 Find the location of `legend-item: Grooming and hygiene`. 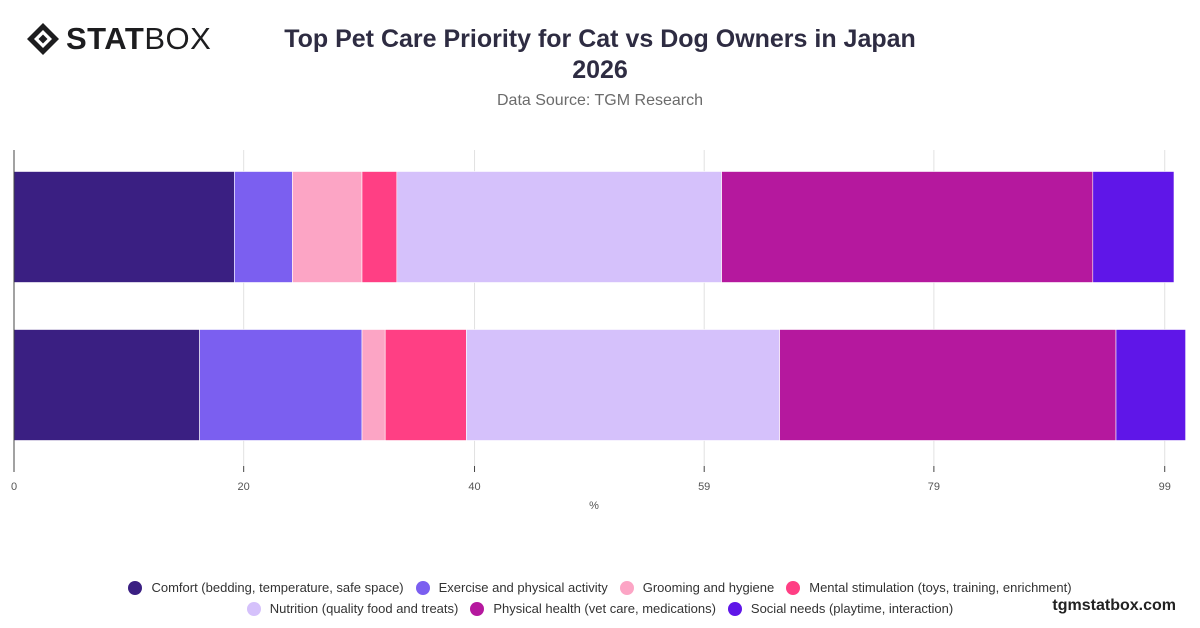

legend-item: Grooming and hygiene is located at coordinates (697, 588).